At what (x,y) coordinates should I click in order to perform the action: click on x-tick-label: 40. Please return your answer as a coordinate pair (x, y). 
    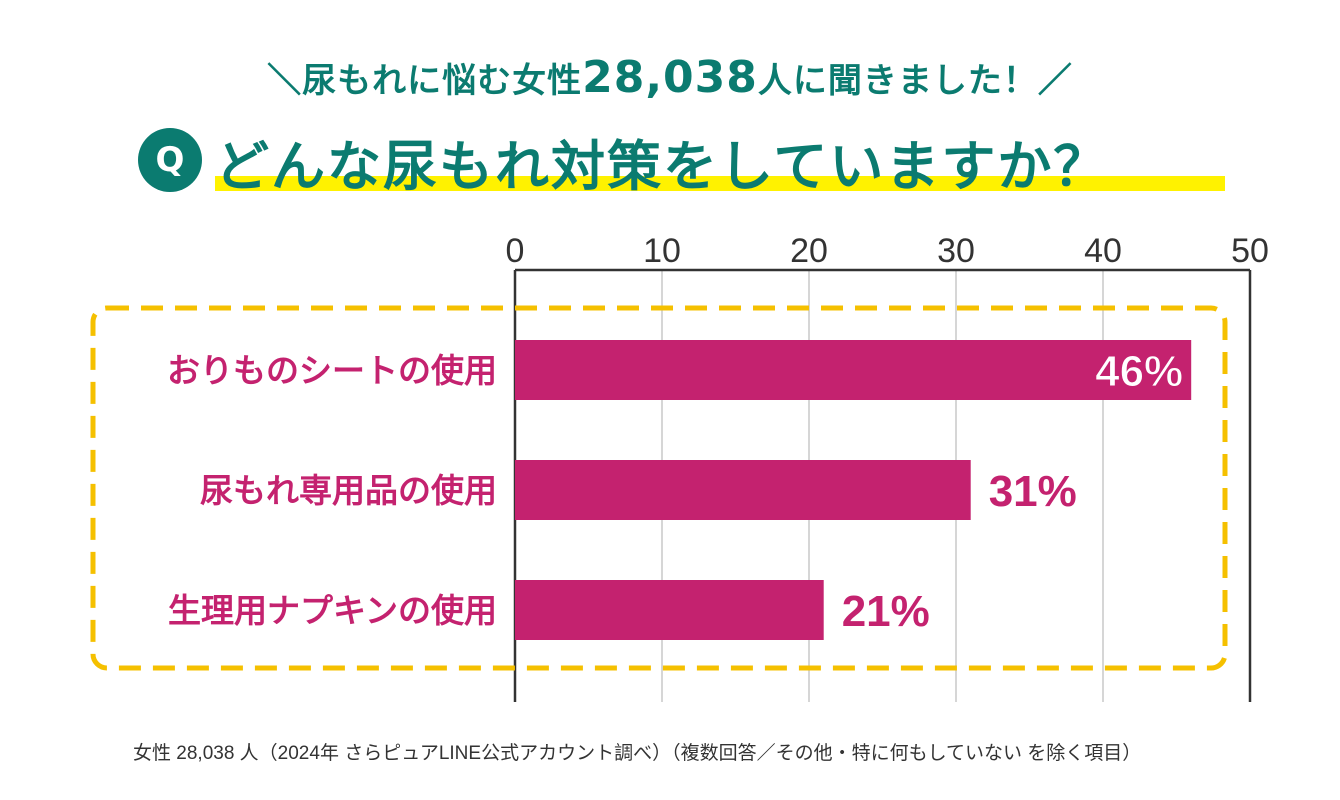
    Looking at the image, I should click on (1103, 251).